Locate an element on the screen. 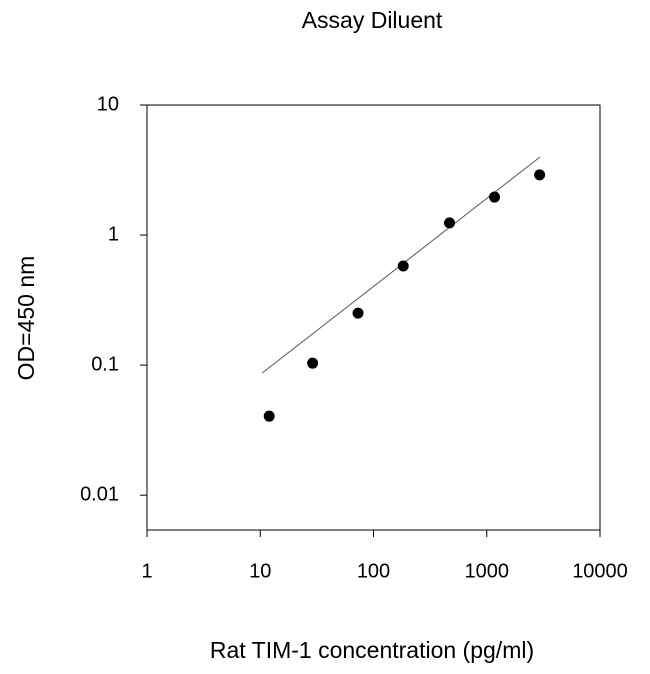  x-tick-label: 10 is located at coordinates (260, 571).